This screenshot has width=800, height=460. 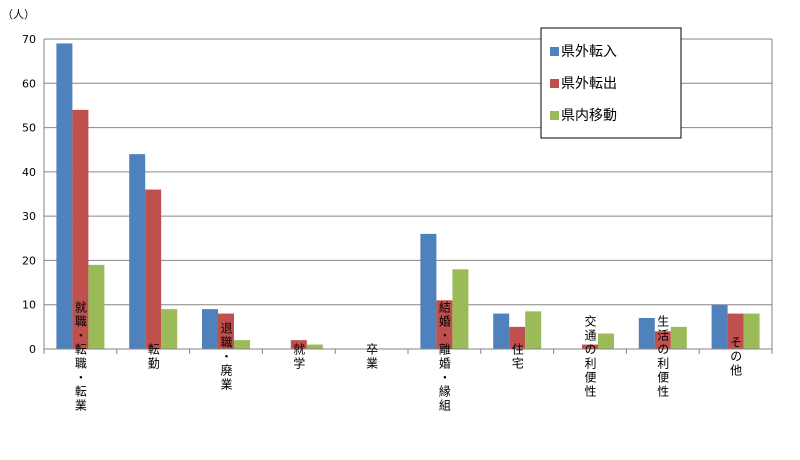 I want to click on category-label: 転勤, so click(x=153, y=357).